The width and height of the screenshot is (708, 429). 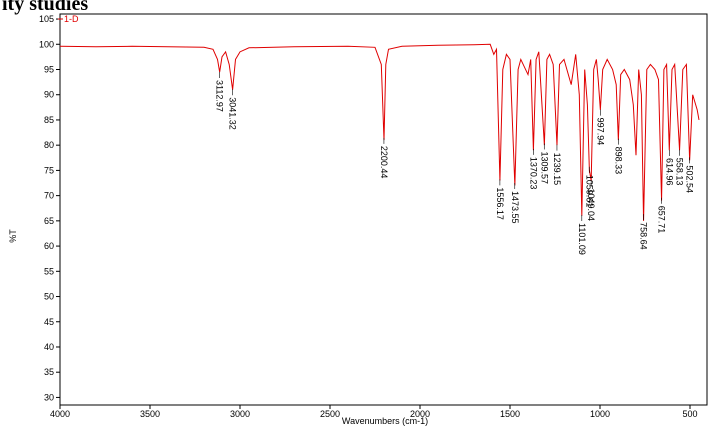 What do you see at coordinates (330, 414) in the screenshot?
I see `x-tick-label: 2500` at bounding box center [330, 414].